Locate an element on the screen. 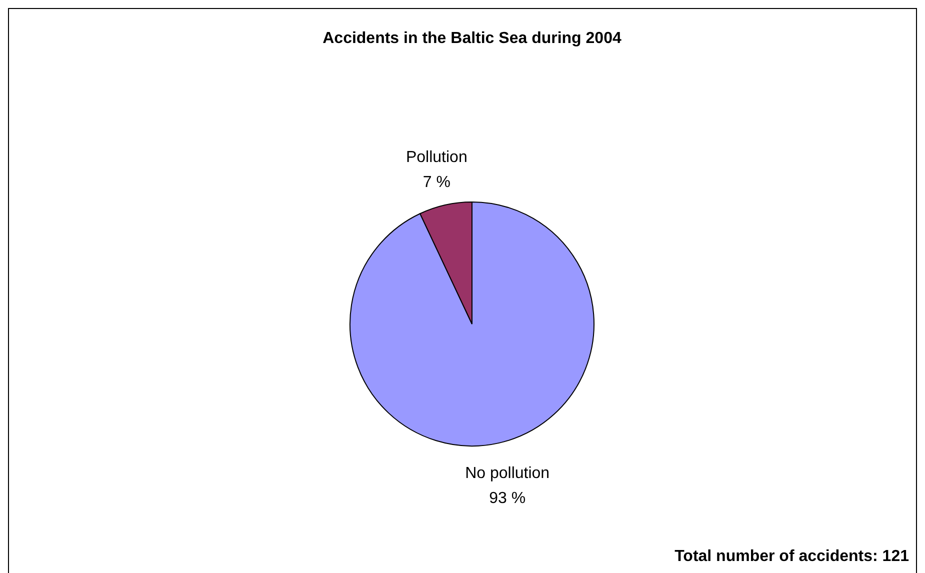 This screenshot has height=573, width=925. chart-title: Accidents in the Baltic Sea during 2004 is located at coordinates (472, 38).